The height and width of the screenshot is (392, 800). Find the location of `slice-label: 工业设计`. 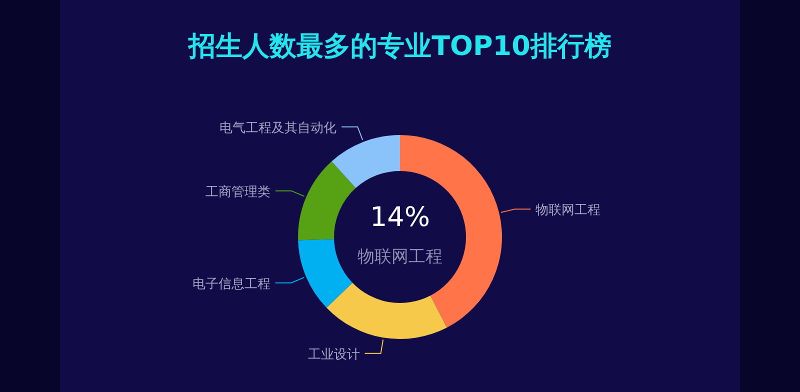

slice-label: 工业设计 is located at coordinates (334, 354).